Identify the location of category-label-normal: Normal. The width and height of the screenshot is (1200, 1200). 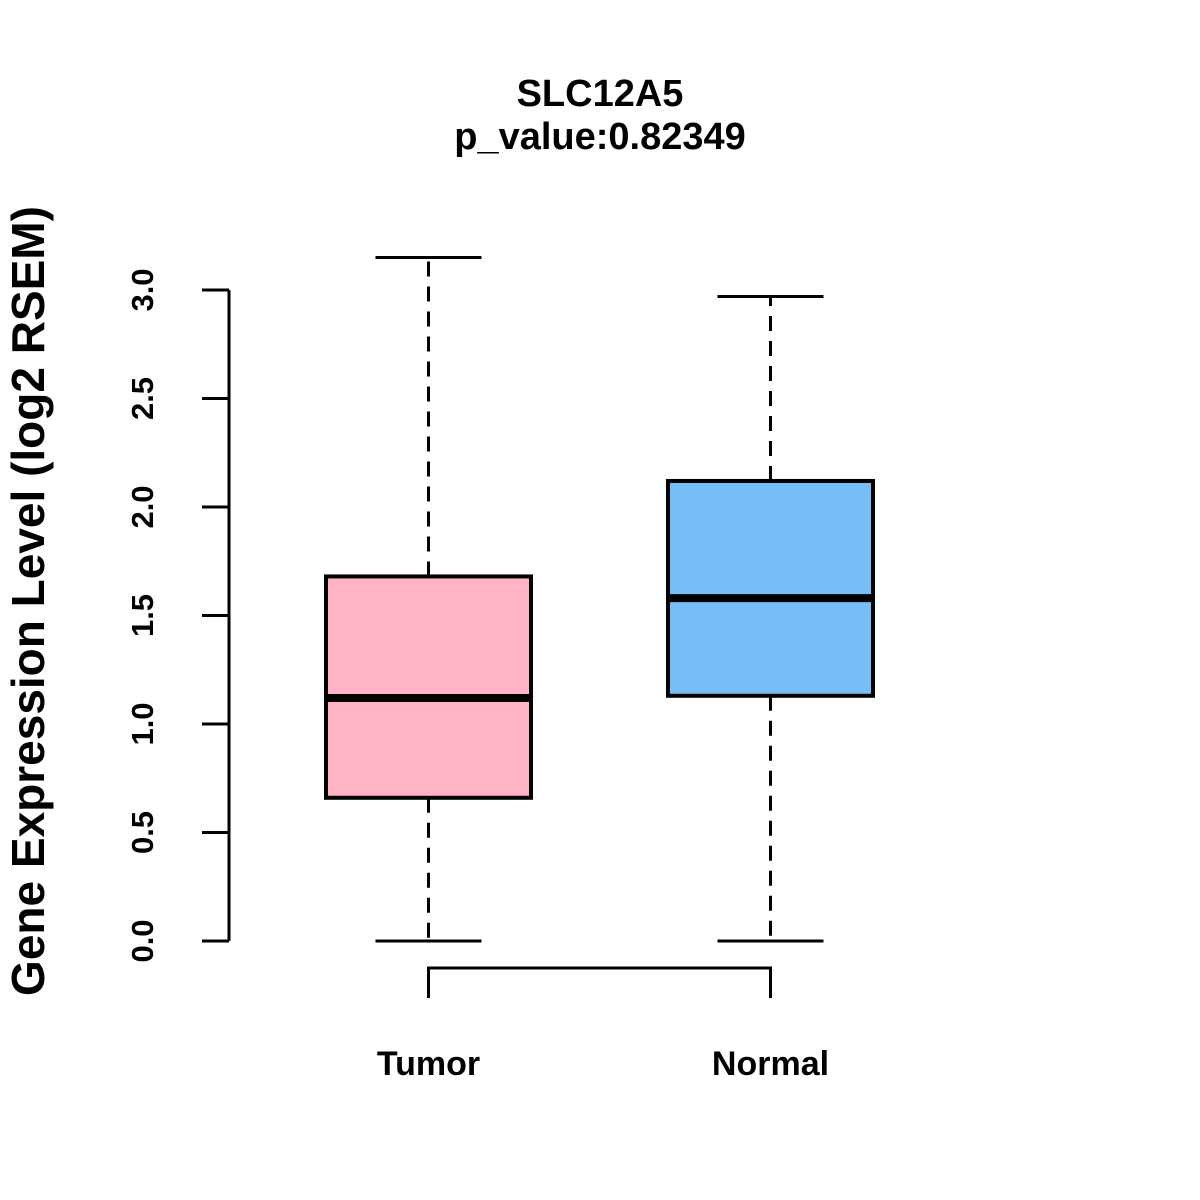
(770, 1064).